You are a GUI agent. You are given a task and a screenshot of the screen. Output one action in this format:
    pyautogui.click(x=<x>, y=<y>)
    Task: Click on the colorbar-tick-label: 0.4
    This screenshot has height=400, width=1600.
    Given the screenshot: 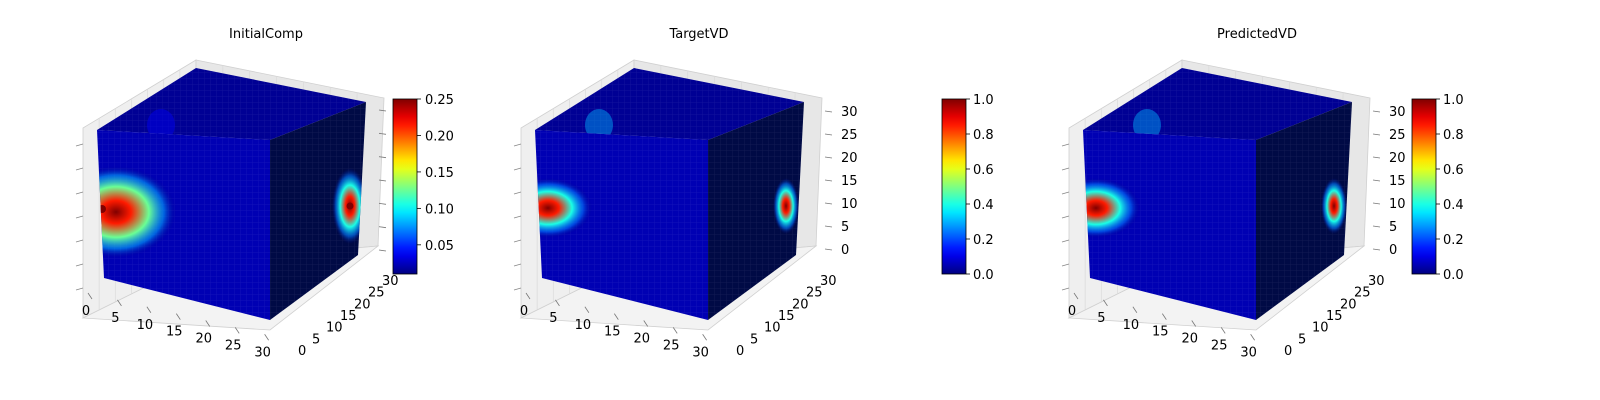 What is the action you would take?
    pyautogui.click(x=1453, y=205)
    